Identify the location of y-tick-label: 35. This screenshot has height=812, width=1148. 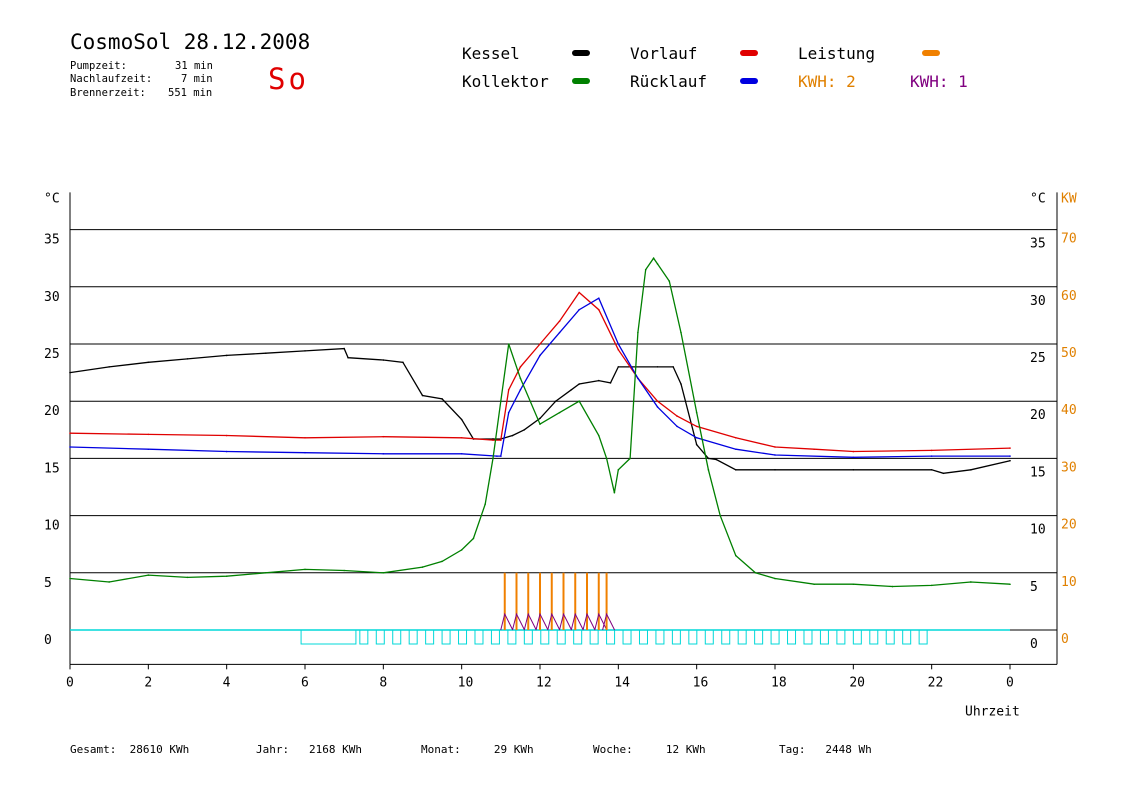
(52, 240).